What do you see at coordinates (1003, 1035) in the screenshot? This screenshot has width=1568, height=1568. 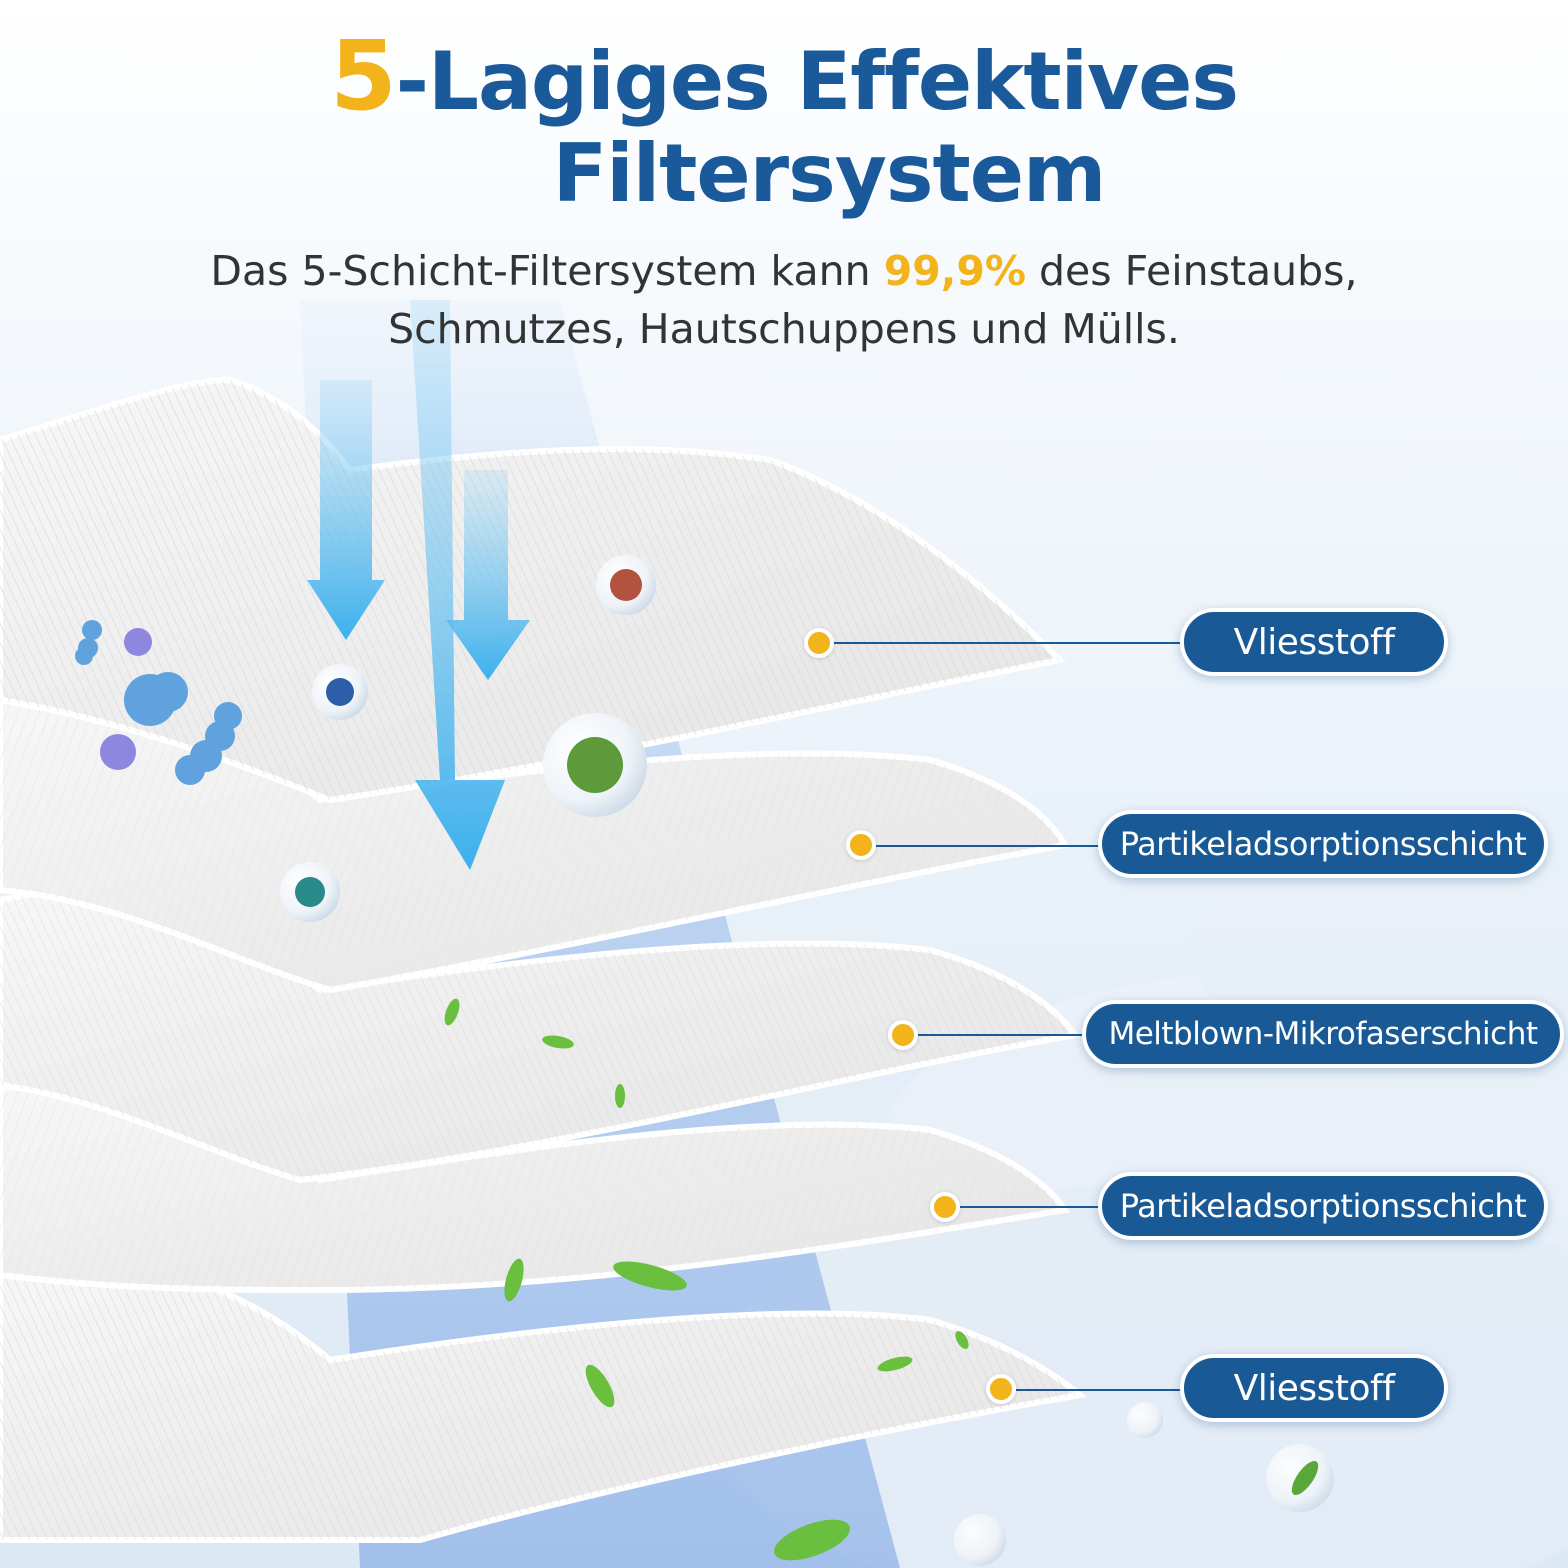 I see `layer-3-connector` at bounding box center [1003, 1035].